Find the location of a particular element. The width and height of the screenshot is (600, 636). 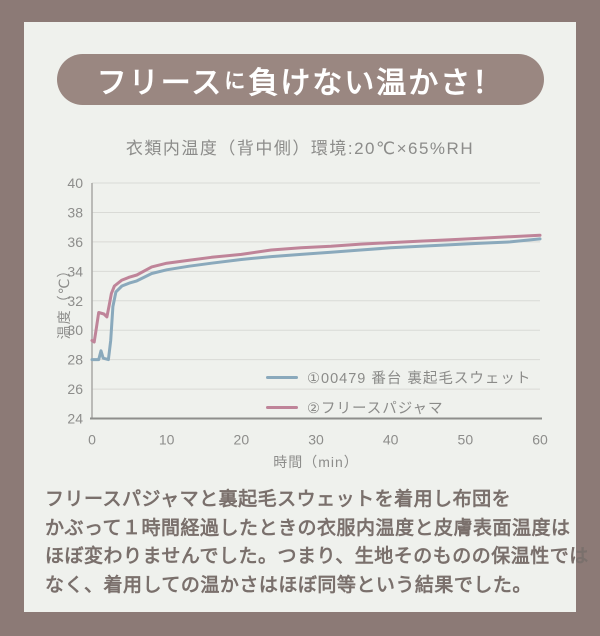

svg-text: 36 is located at coordinates (75, 242).